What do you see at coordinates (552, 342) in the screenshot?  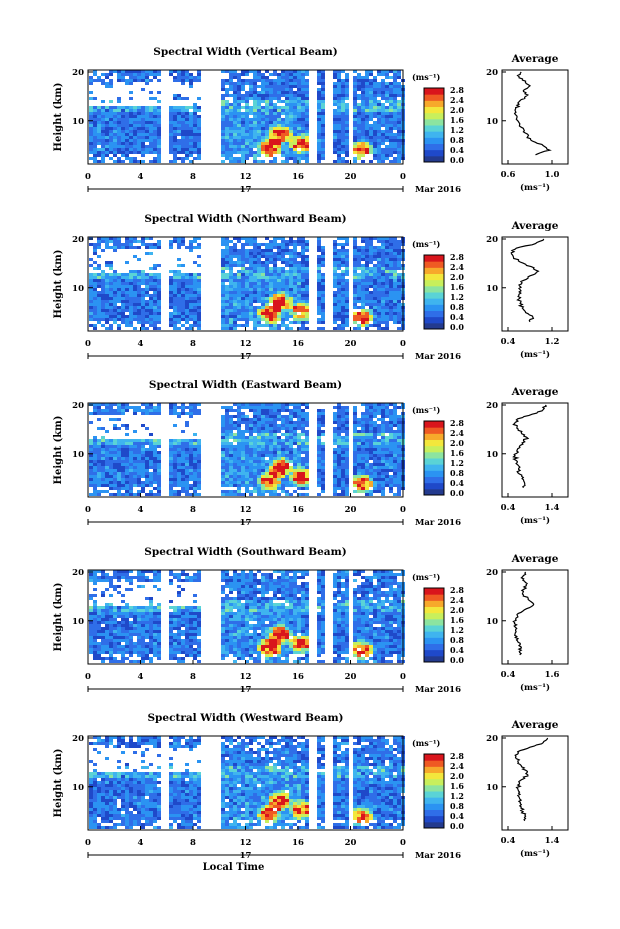 I see `average-x-tick-label: 1.2` at bounding box center [552, 342].